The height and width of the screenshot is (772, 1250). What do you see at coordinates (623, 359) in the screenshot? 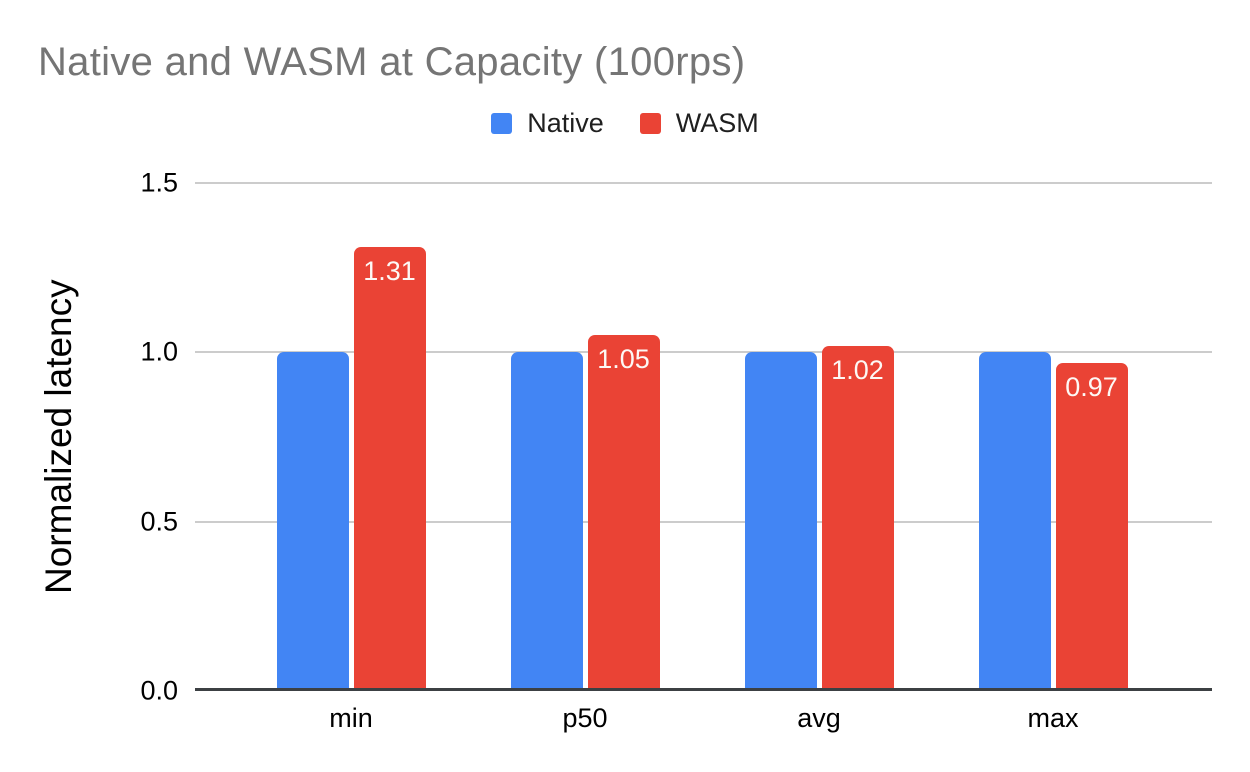
I see `bar-value-label: 1.05` at bounding box center [623, 359].